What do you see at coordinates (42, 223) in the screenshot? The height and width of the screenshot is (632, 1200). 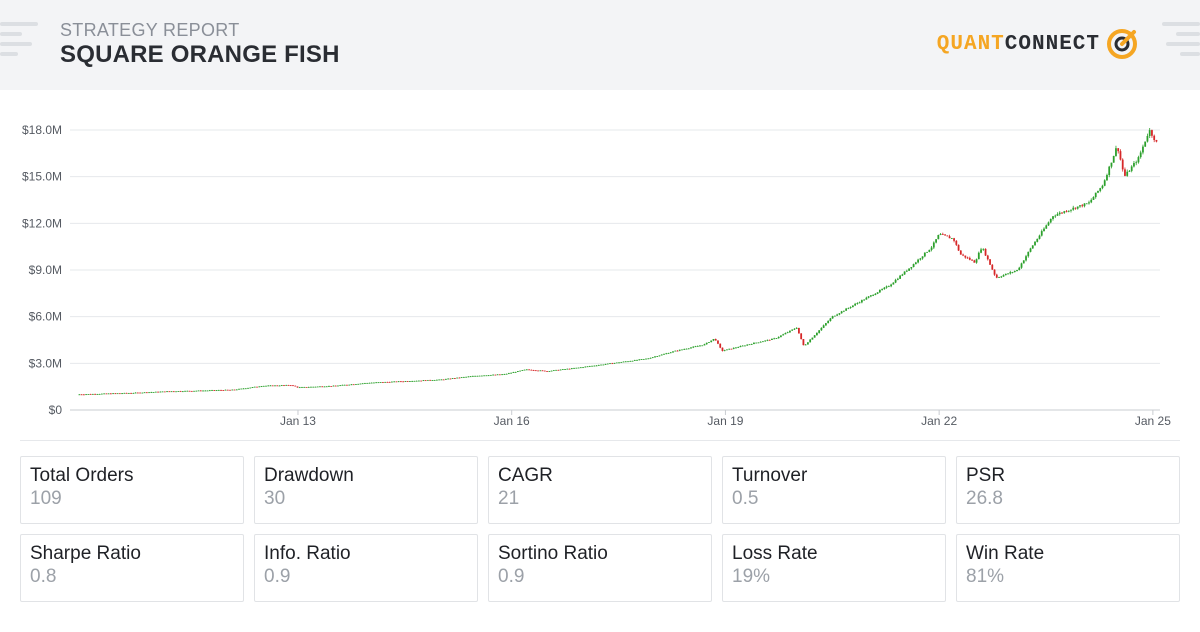 I see `y-tick-label: $12.0M` at bounding box center [42, 223].